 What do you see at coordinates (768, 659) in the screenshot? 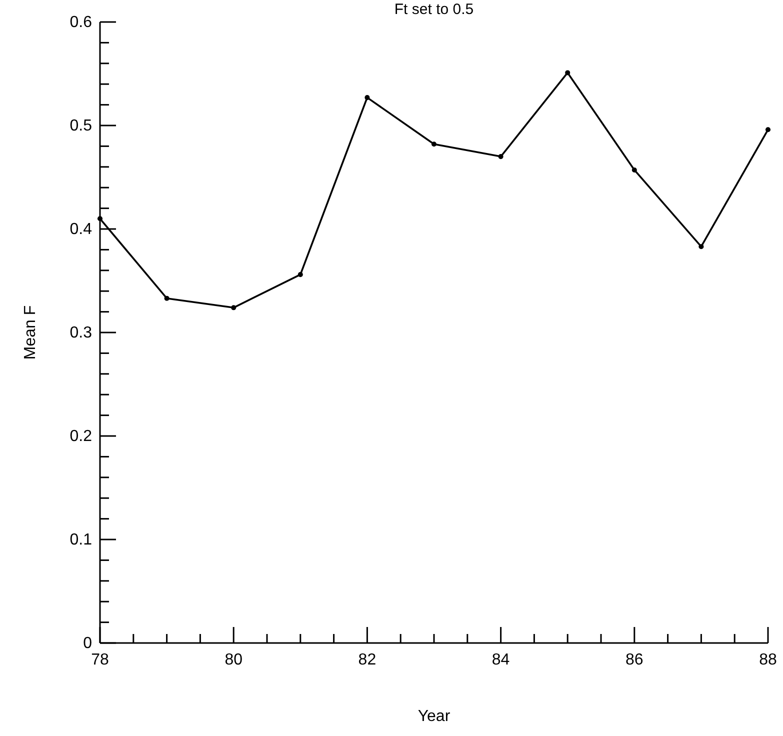
I see `x-tick-label: 88` at bounding box center [768, 659].